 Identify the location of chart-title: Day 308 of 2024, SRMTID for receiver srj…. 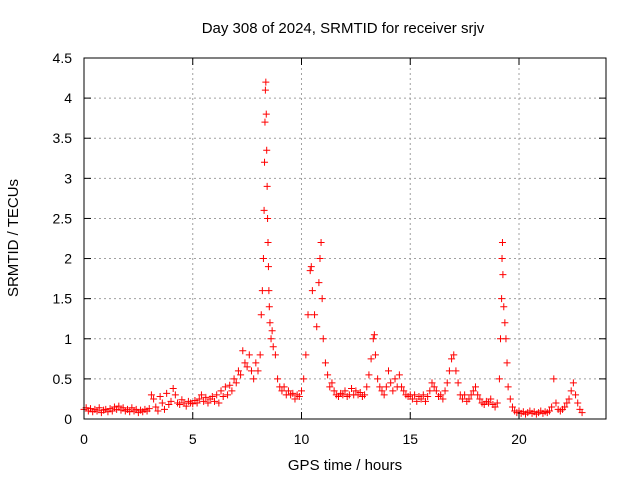
(343, 28).